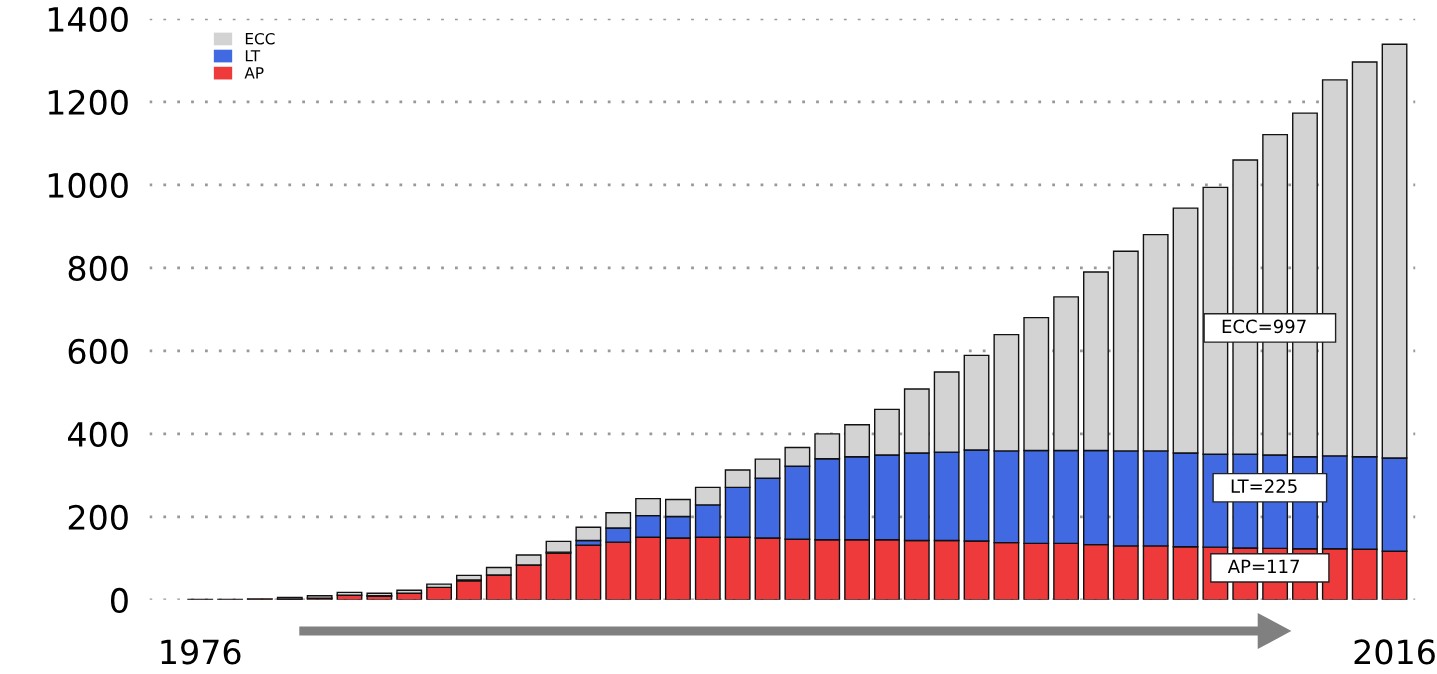  Describe the element at coordinates (98, 517) in the screenshot. I see `y-tick-label: 200` at that location.